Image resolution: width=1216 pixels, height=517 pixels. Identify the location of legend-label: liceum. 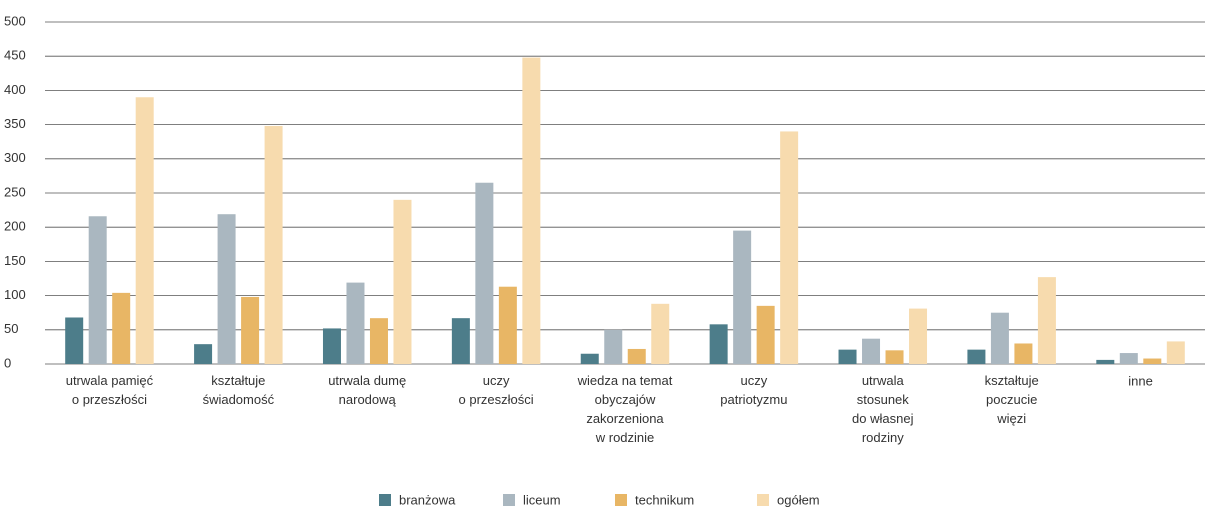
(542, 499).